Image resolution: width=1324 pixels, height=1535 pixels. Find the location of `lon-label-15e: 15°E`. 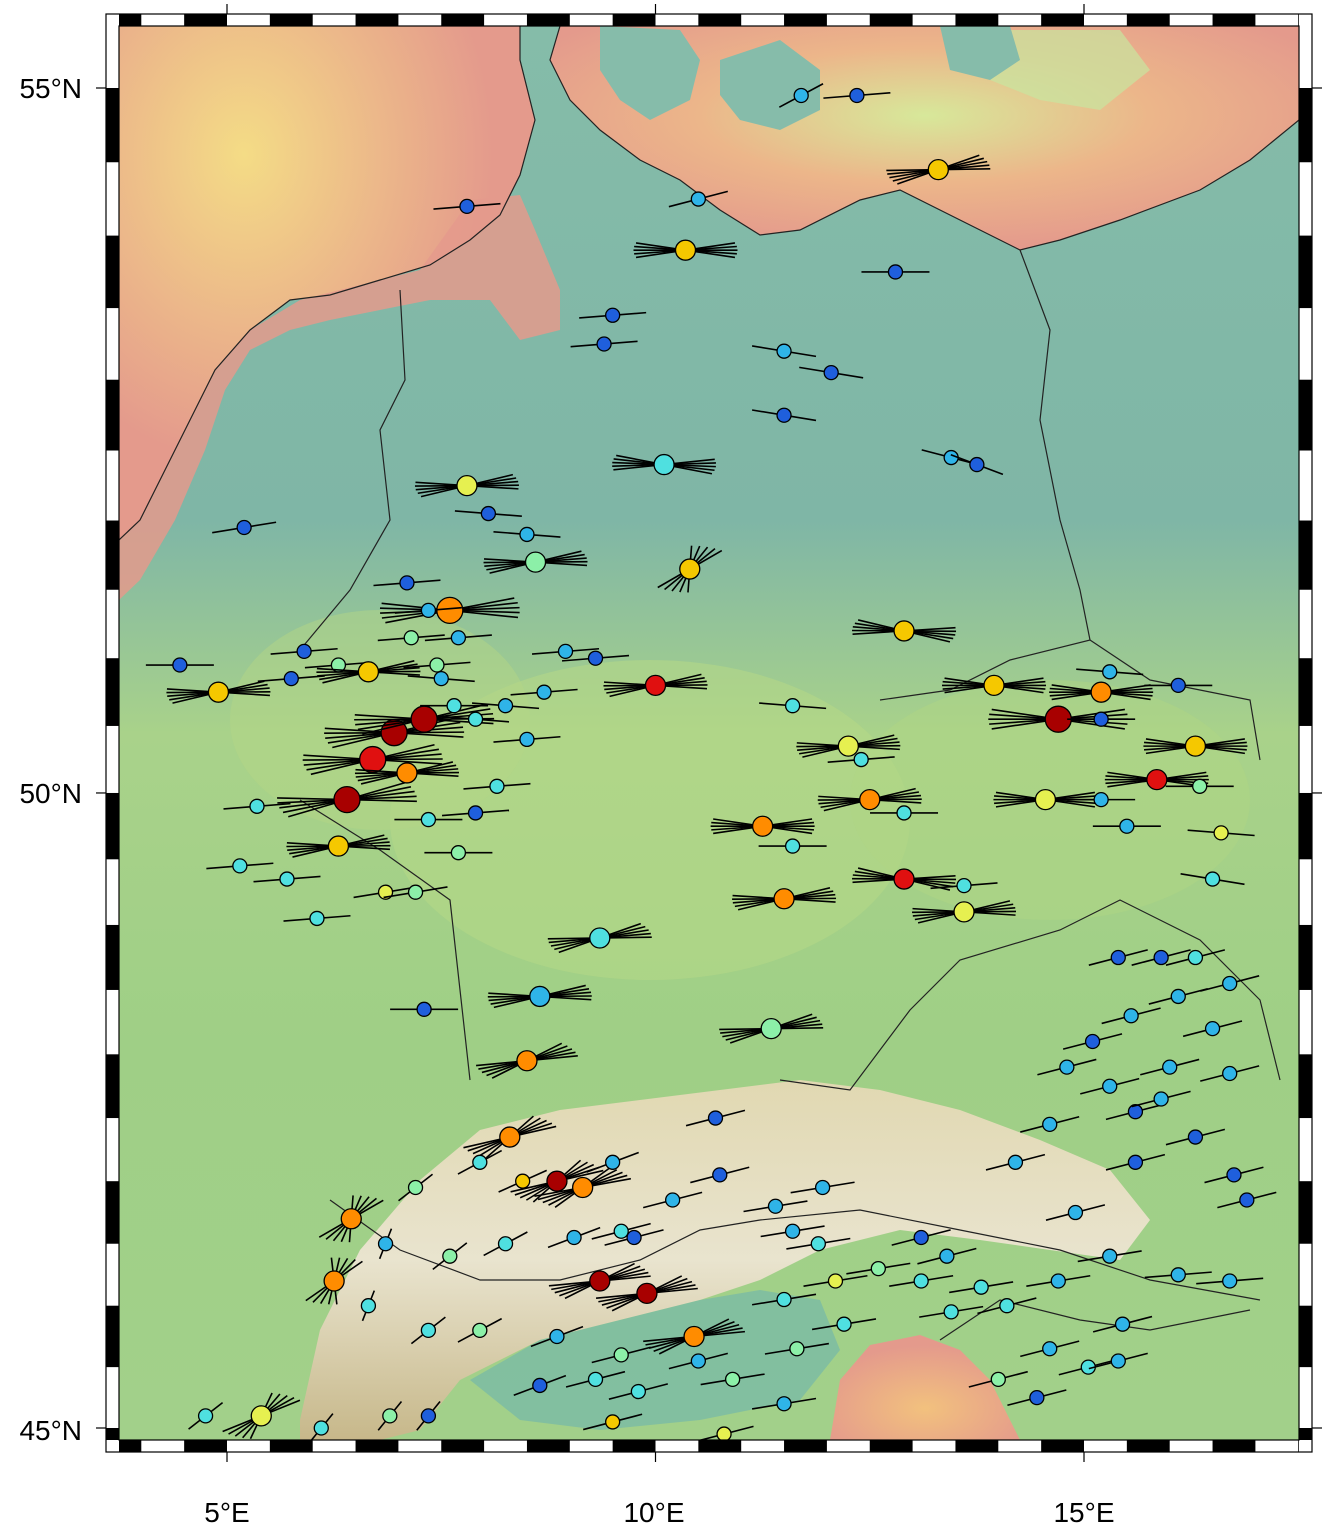

lon-label-15e: 15°E is located at coordinates (1083, 1512).